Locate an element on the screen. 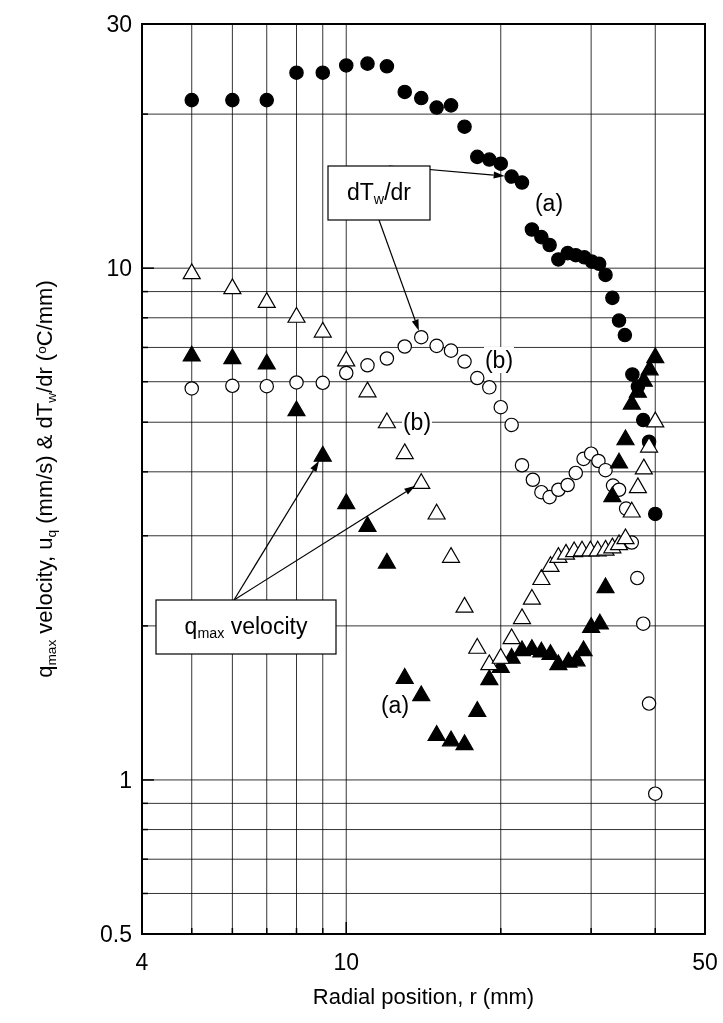 Image resolution: width=723 pixels, height=1023 pixels. x-tick-label: 10 is located at coordinates (346, 962).